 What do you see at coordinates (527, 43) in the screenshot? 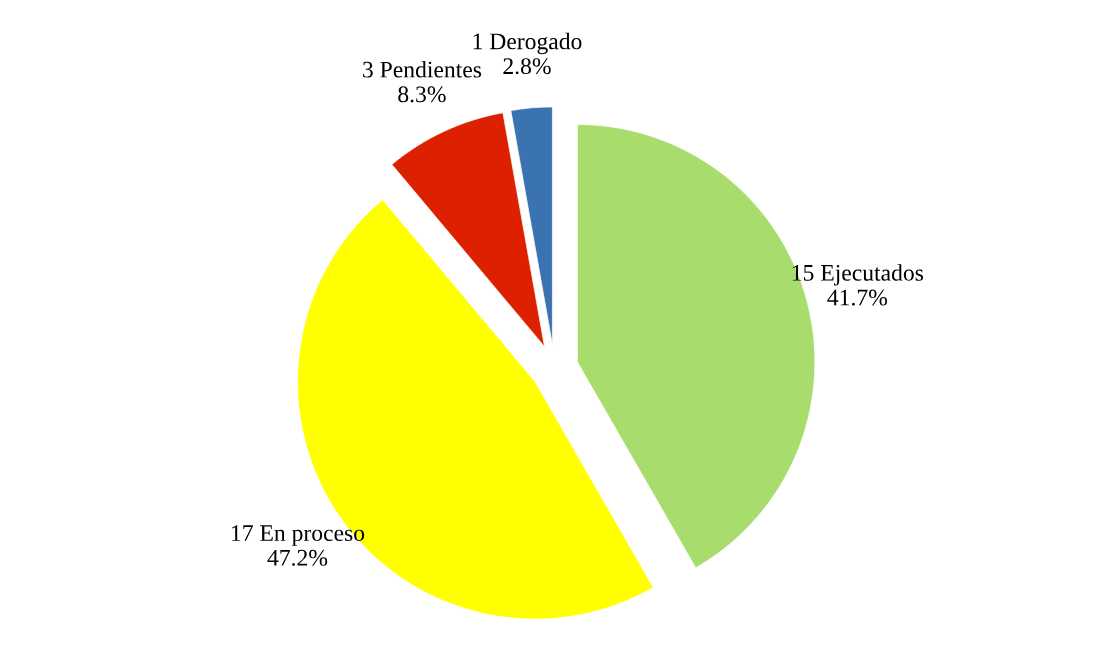
I see `slice-label: 1 Derogado` at bounding box center [527, 43].